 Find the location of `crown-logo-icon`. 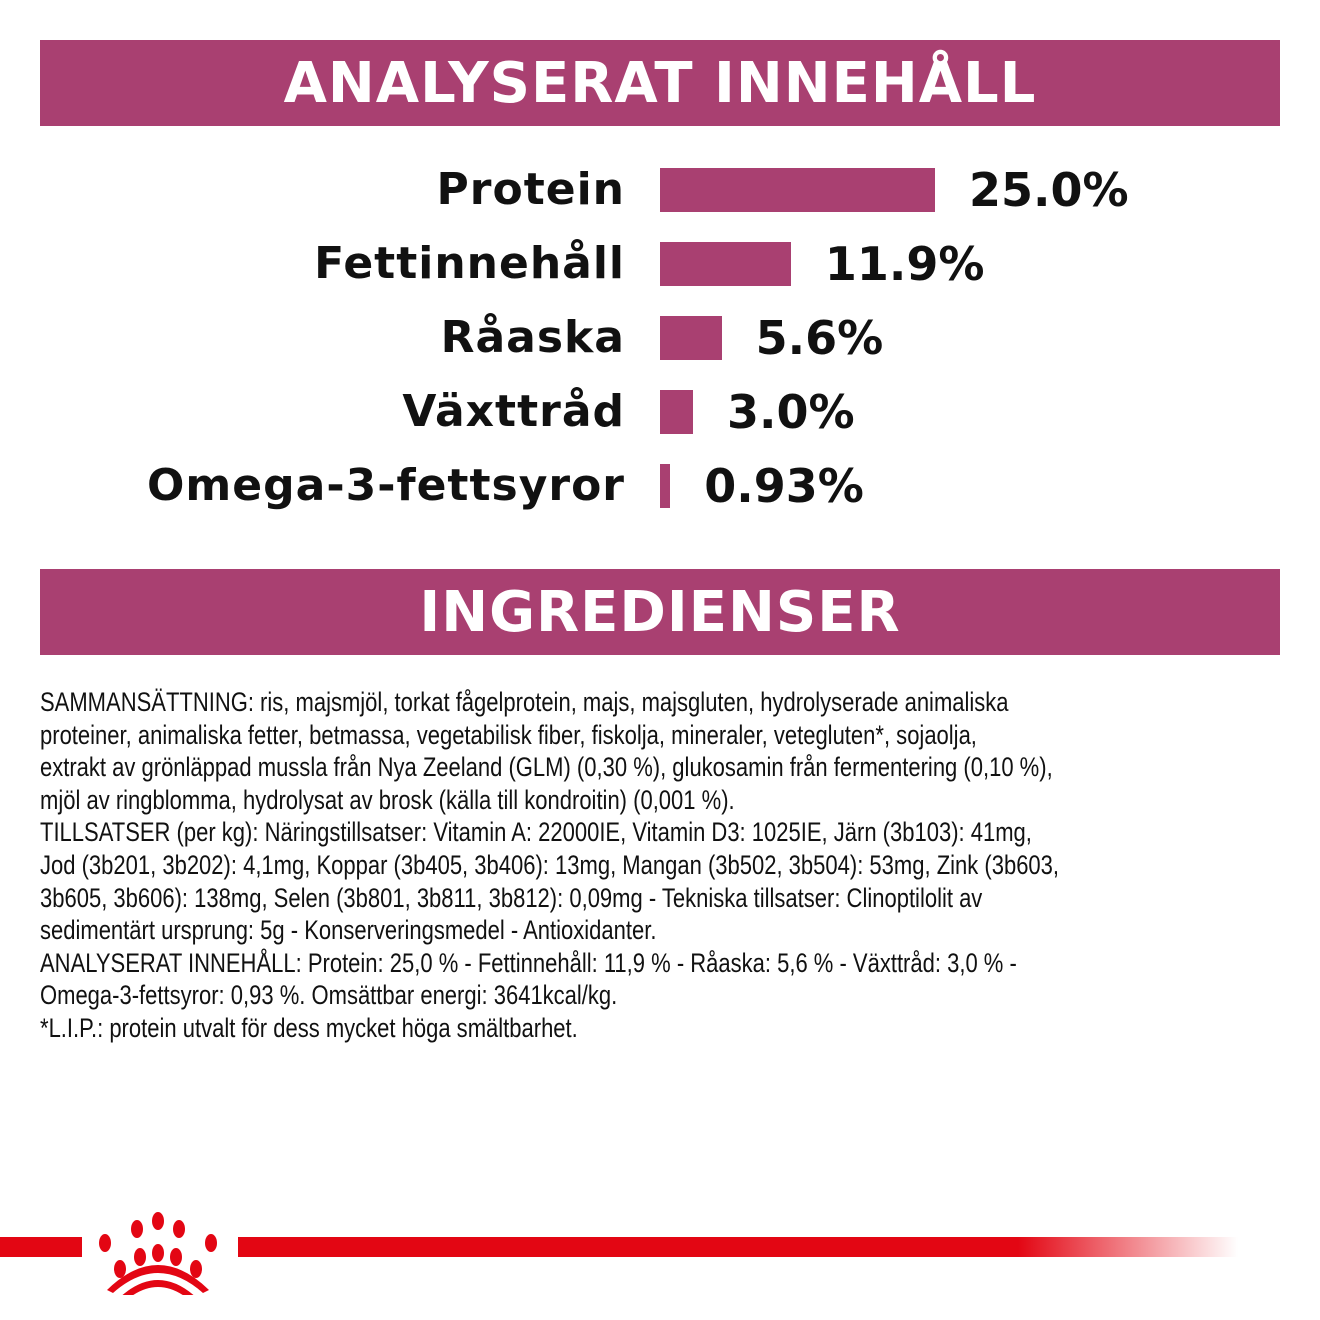

crown-logo-icon is located at coordinates (158, 1253).